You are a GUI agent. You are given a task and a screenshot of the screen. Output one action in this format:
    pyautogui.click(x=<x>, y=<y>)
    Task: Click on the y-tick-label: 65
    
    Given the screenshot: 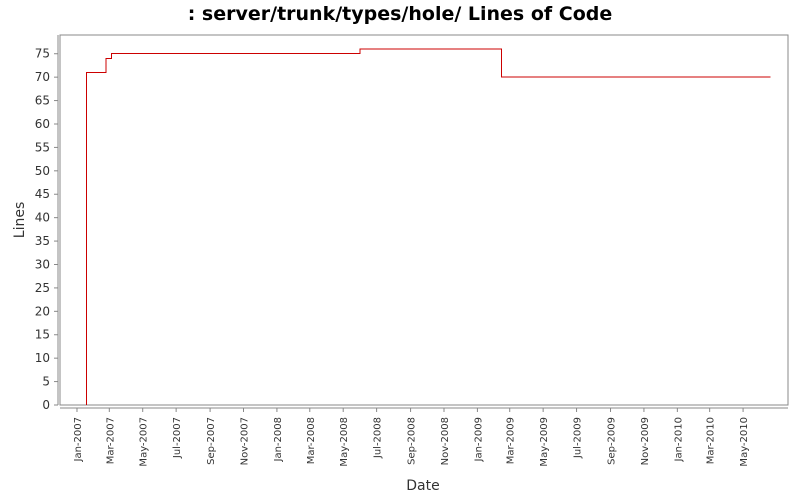 What is the action you would take?
    pyautogui.click(x=42, y=101)
    